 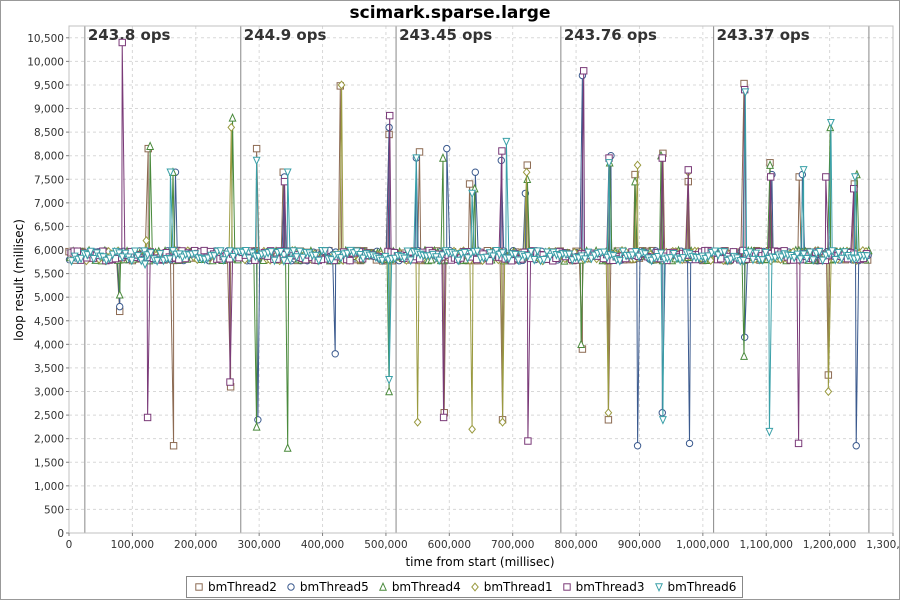 What do you see at coordinates (518, 587) in the screenshot?
I see `legend-label: bmThread1` at bounding box center [518, 587].